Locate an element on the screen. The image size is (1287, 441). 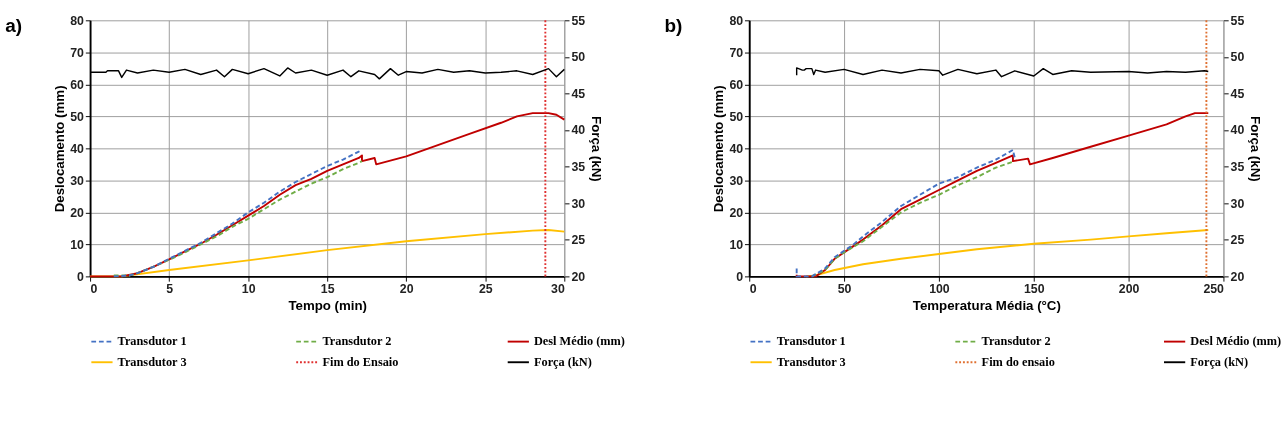
x-axis-title: Tempo (min) is located at coordinates (327, 306).